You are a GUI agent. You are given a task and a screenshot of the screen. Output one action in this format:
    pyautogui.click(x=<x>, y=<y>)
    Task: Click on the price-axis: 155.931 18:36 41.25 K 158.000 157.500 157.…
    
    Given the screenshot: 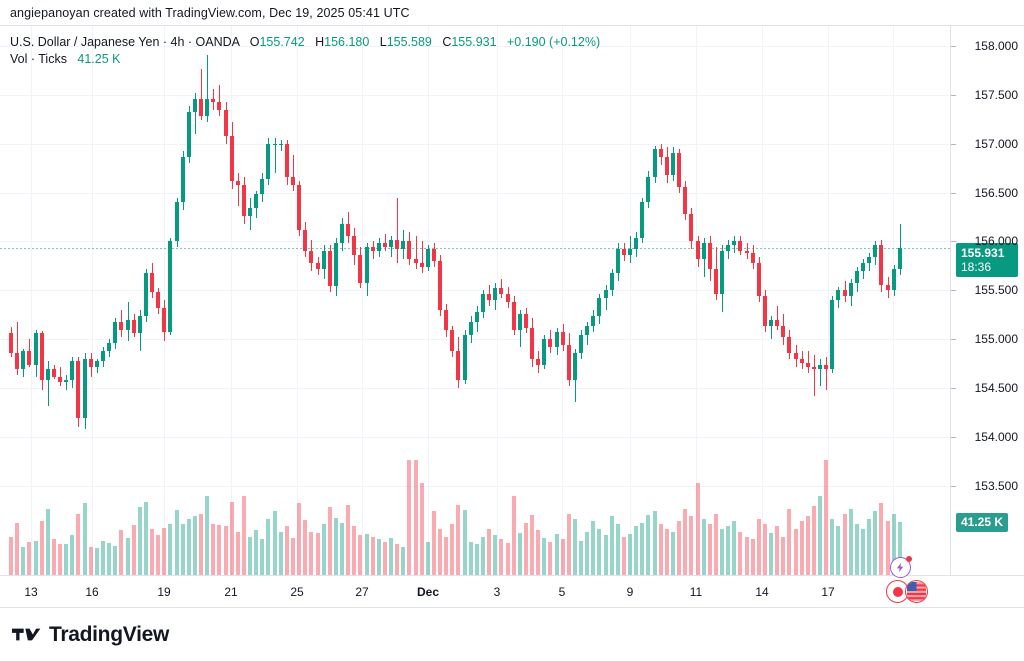 What is the action you would take?
    pyautogui.click(x=987, y=300)
    